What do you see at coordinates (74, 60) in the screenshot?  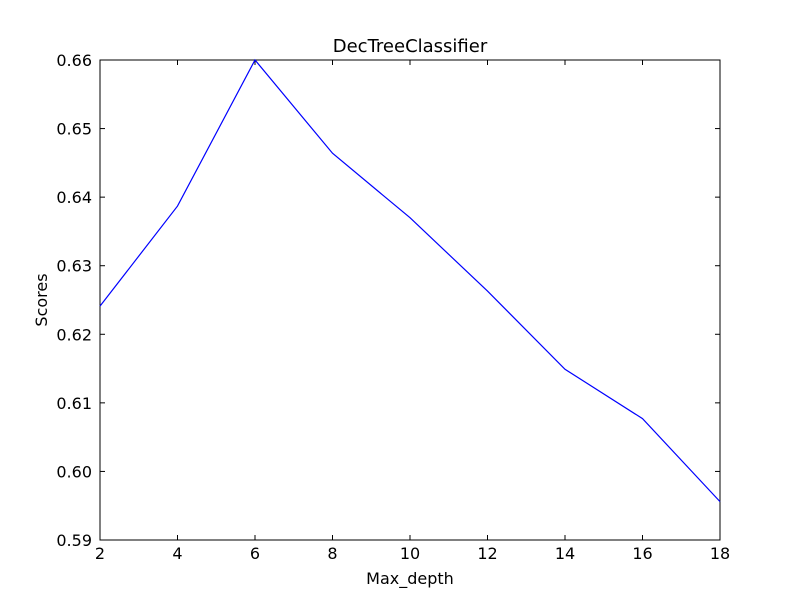 I see `y-tick-label: 0.66` at bounding box center [74, 60].